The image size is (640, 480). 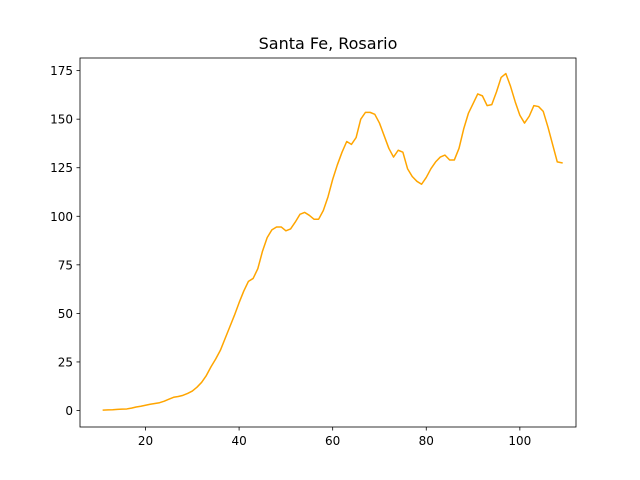 What do you see at coordinates (69, 411) in the screenshot?
I see `y-tick-label: 0` at bounding box center [69, 411].